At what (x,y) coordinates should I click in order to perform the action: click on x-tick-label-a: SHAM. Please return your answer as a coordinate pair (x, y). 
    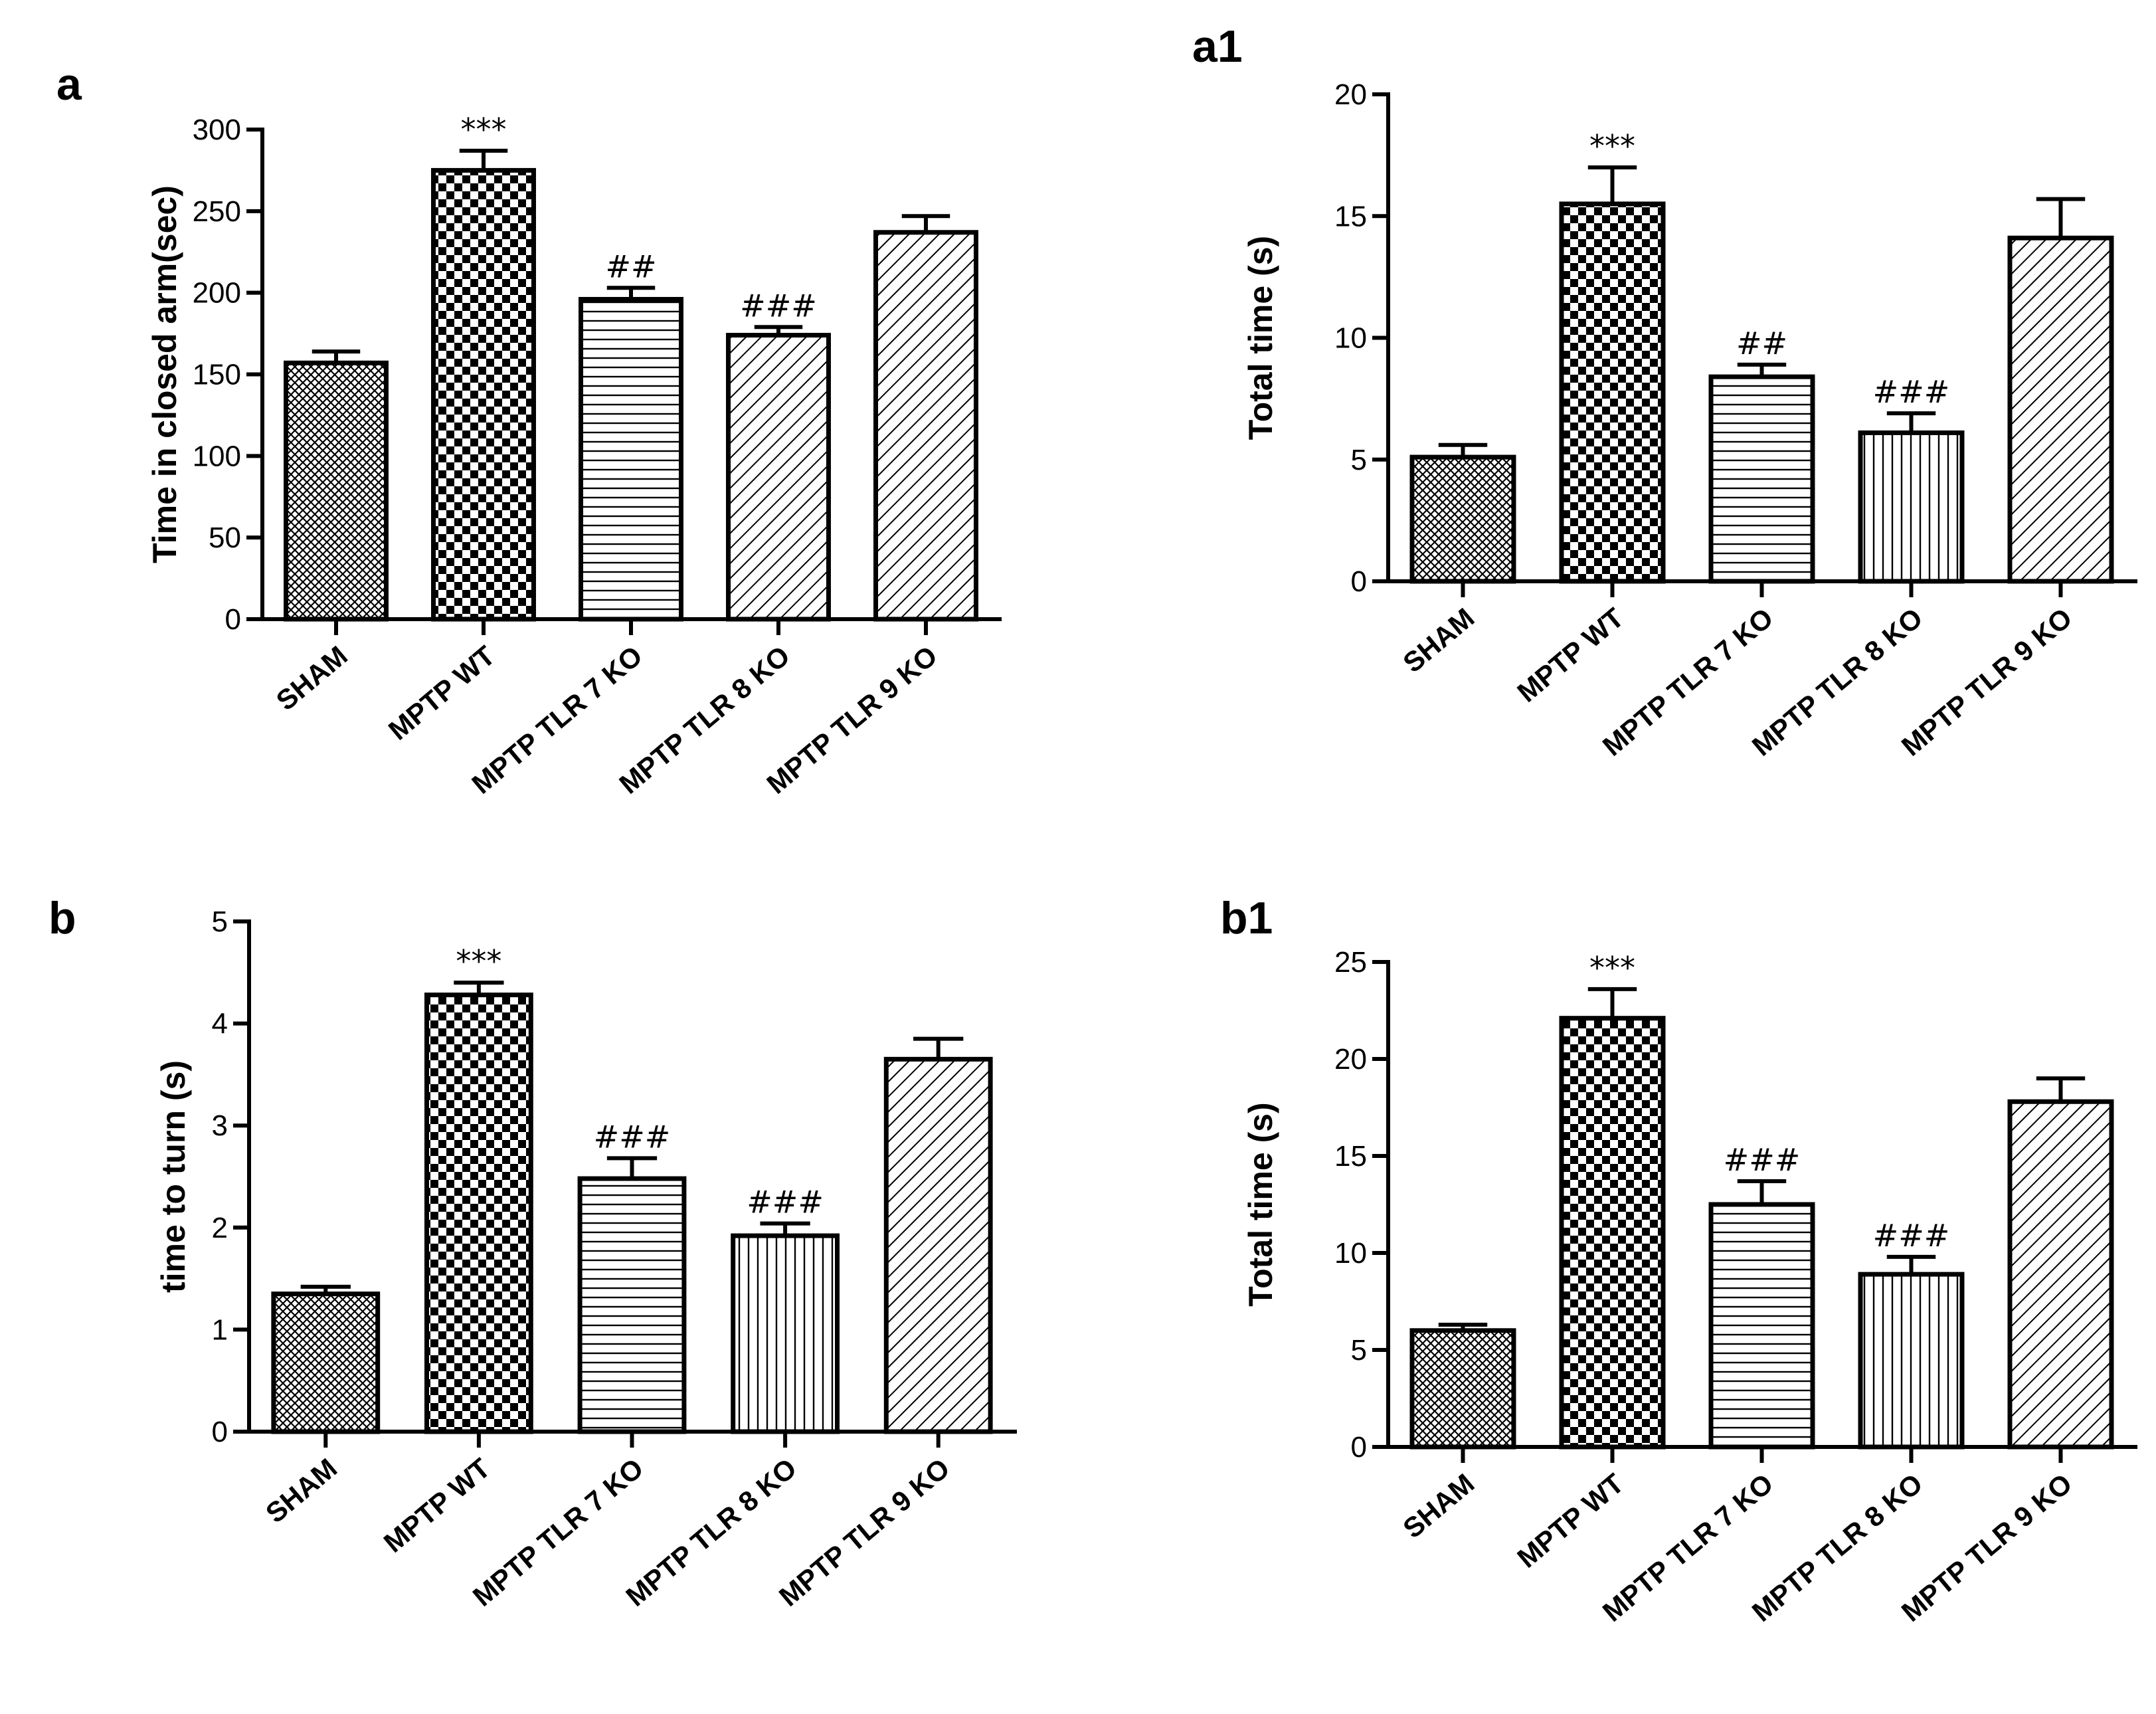
    Looking at the image, I should click on (311, 678).